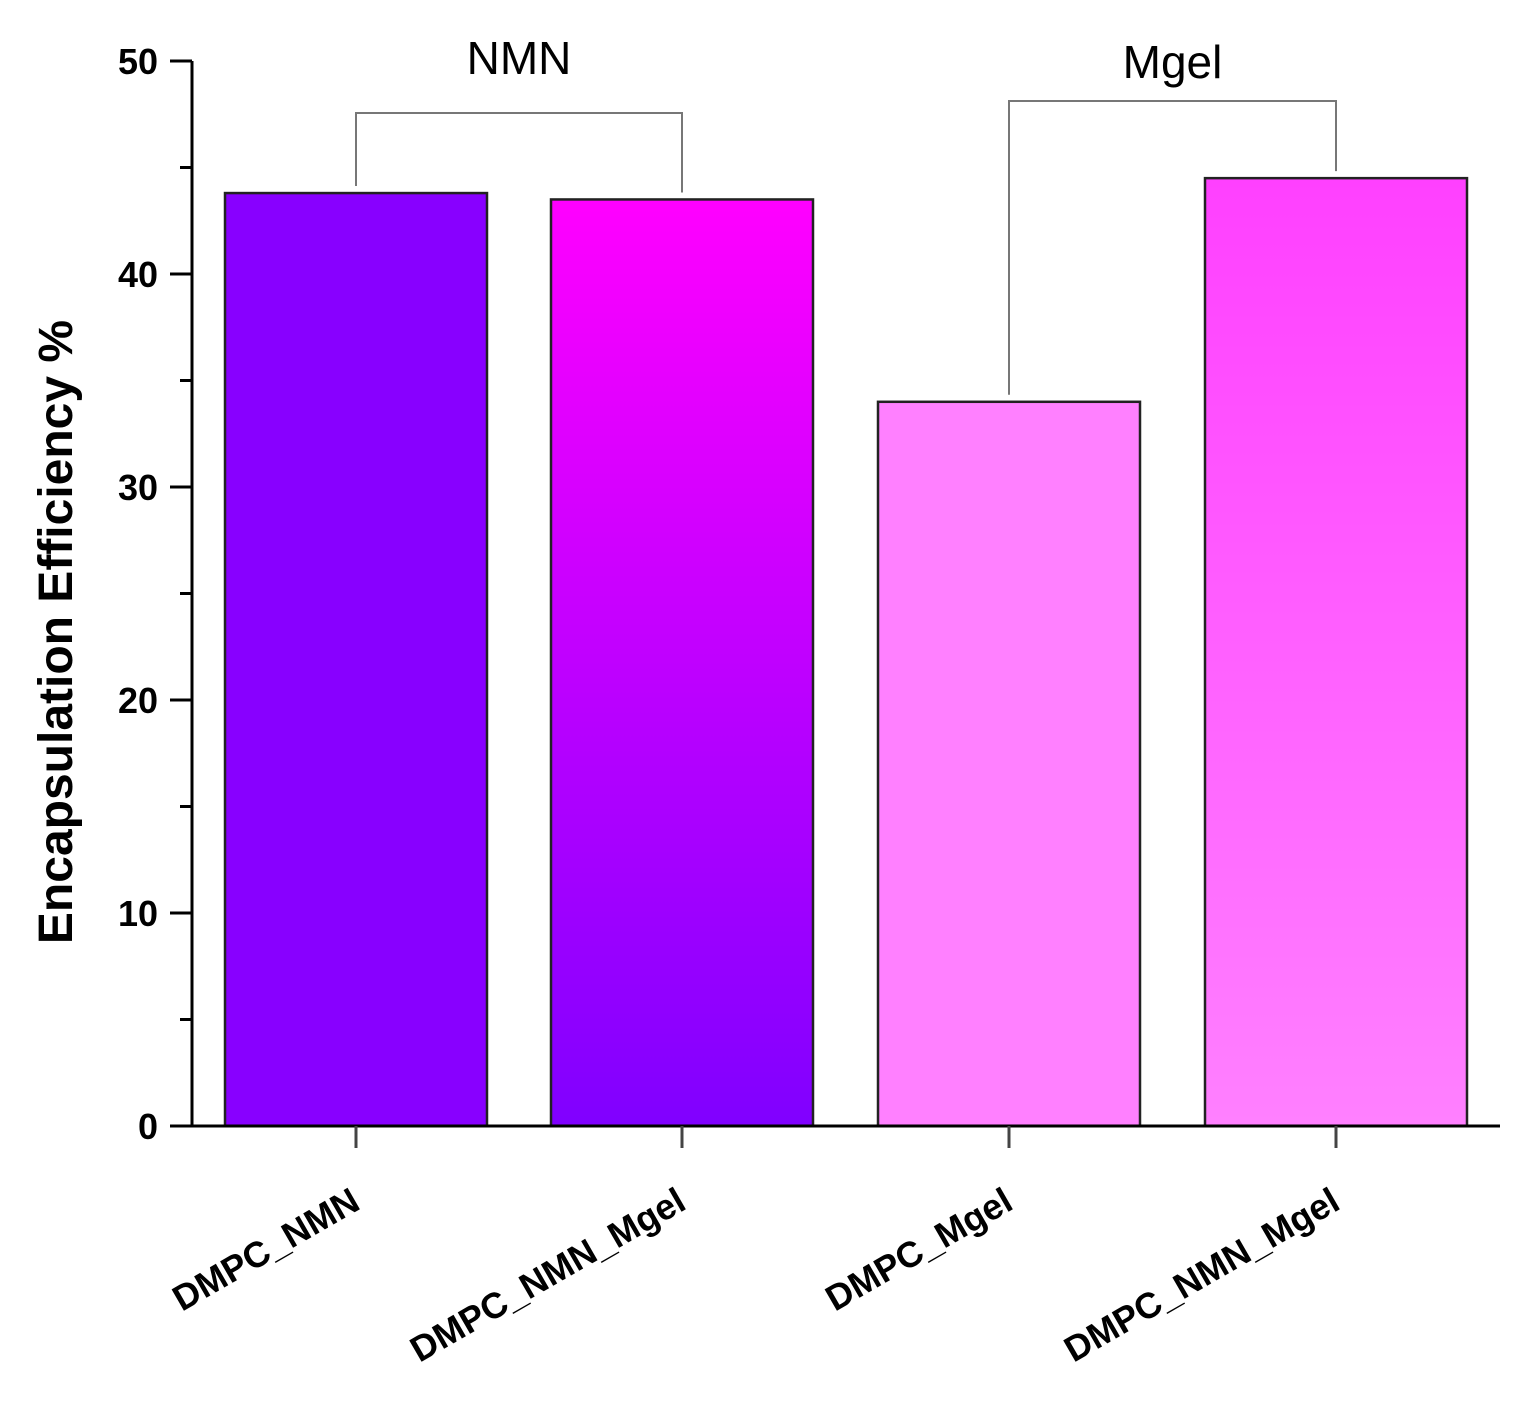  I want to click on y-tick-label: 20, so click(138, 700).